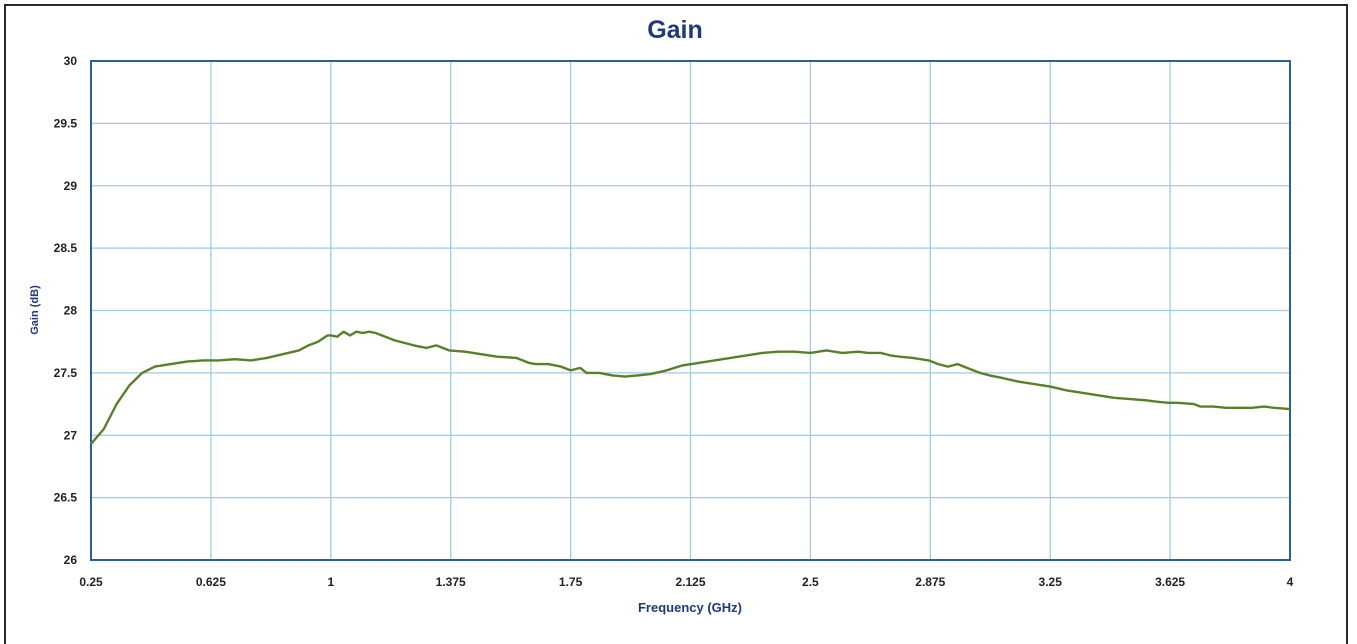 This screenshot has width=1357, height=644. What do you see at coordinates (71, 61) in the screenshot?
I see `y-tick-label: 30` at bounding box center [71, 61].